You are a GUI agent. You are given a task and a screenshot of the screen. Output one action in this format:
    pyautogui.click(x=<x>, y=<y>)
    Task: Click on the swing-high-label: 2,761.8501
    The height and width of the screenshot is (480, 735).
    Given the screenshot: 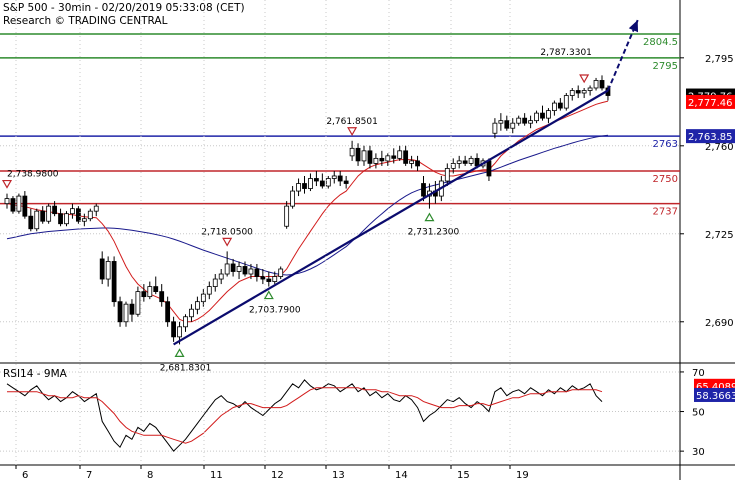 What is the action you would take?
    pyautogui.click(x=352, y=122)
    